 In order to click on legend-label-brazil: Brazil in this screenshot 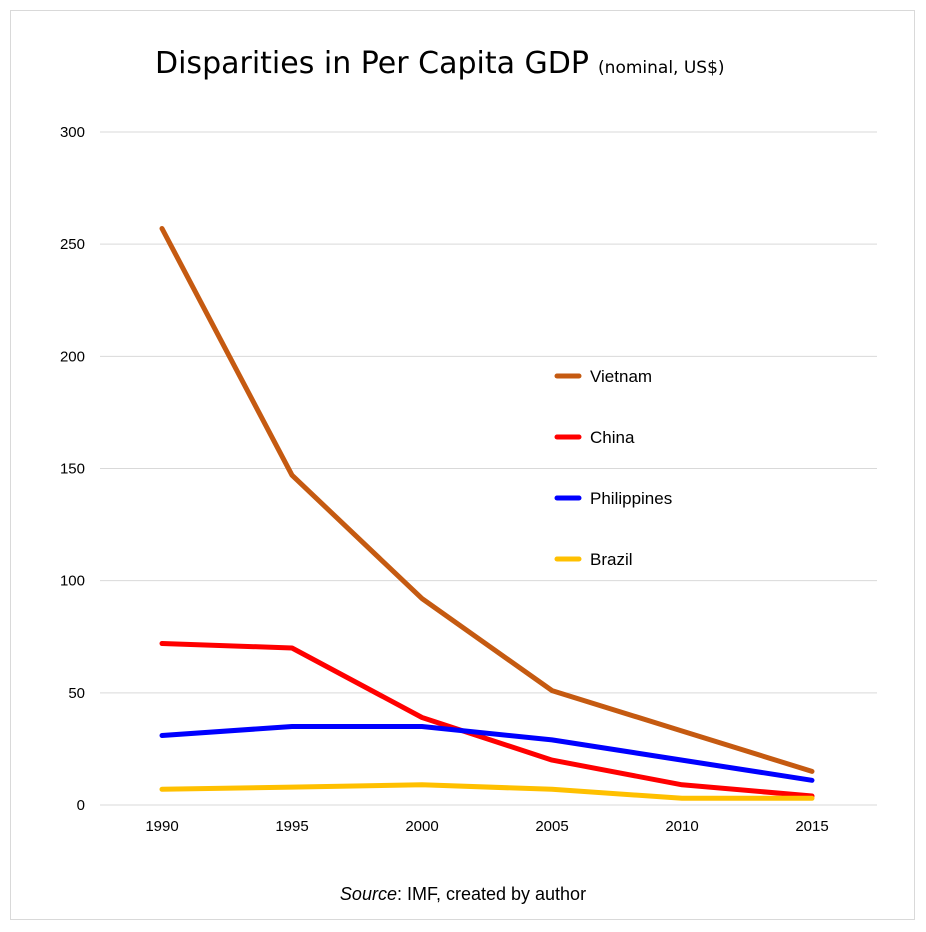, I will do `click(611, 559)`.